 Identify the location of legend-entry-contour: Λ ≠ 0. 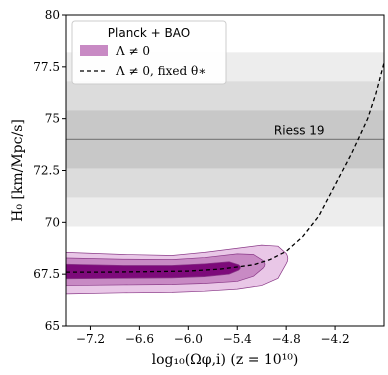
(132, 51).